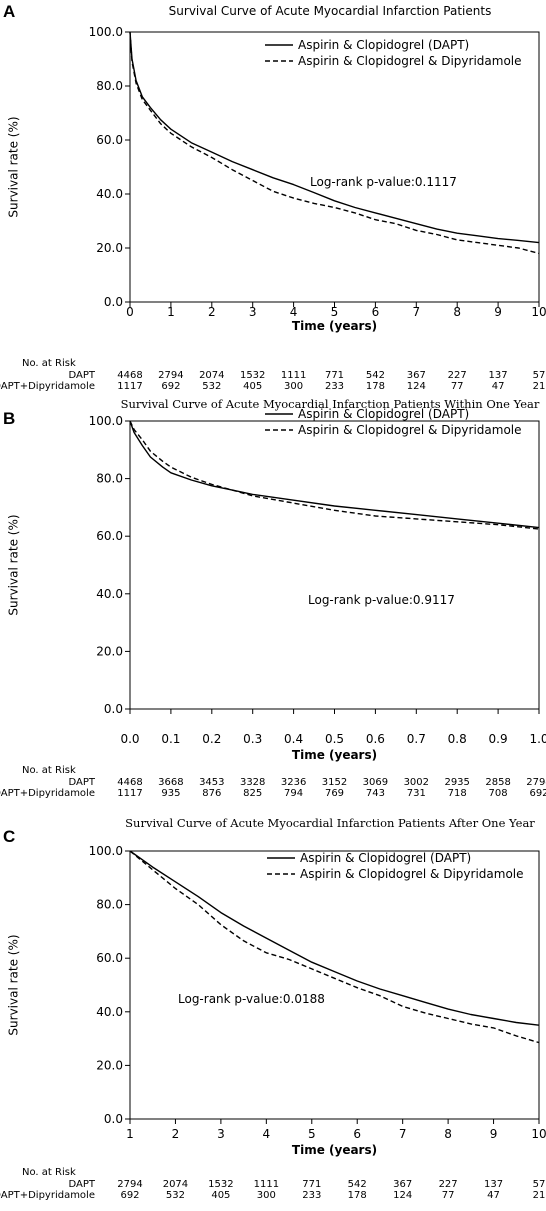  What do you see at coordinates (253, 312) in the screenshot?
I see `x-tick-label: 3` at bounding box center [253, 312].